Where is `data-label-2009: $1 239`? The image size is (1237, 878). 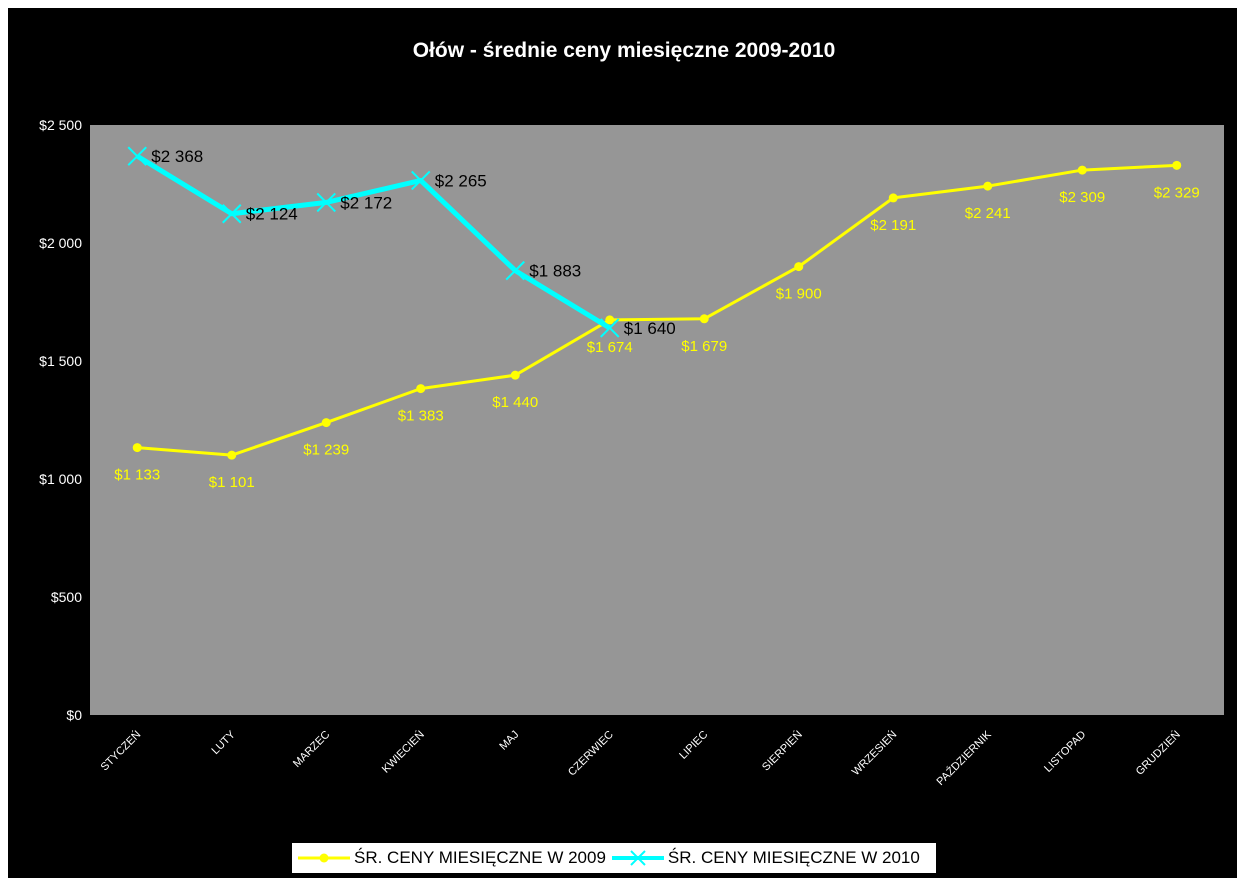
data-label-2009: $1 239 is located at coordinates (326, 450).